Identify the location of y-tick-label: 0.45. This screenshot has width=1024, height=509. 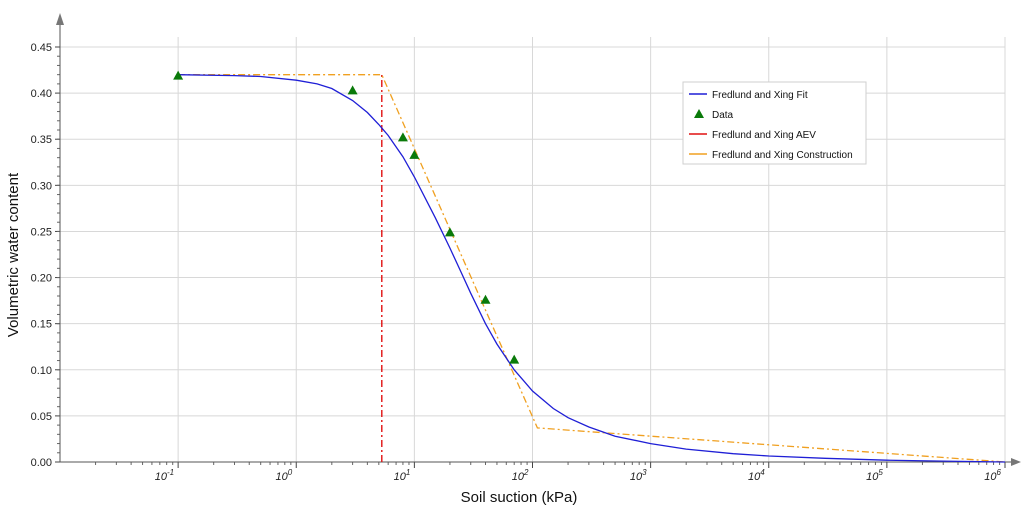
(41, 48).